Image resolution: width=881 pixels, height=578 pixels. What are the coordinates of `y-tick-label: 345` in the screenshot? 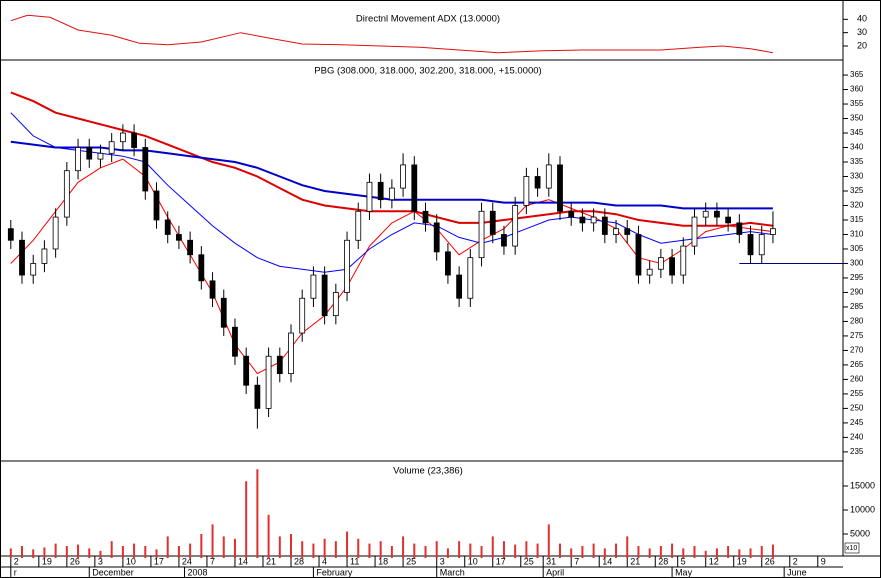 It's located at (857, 132).